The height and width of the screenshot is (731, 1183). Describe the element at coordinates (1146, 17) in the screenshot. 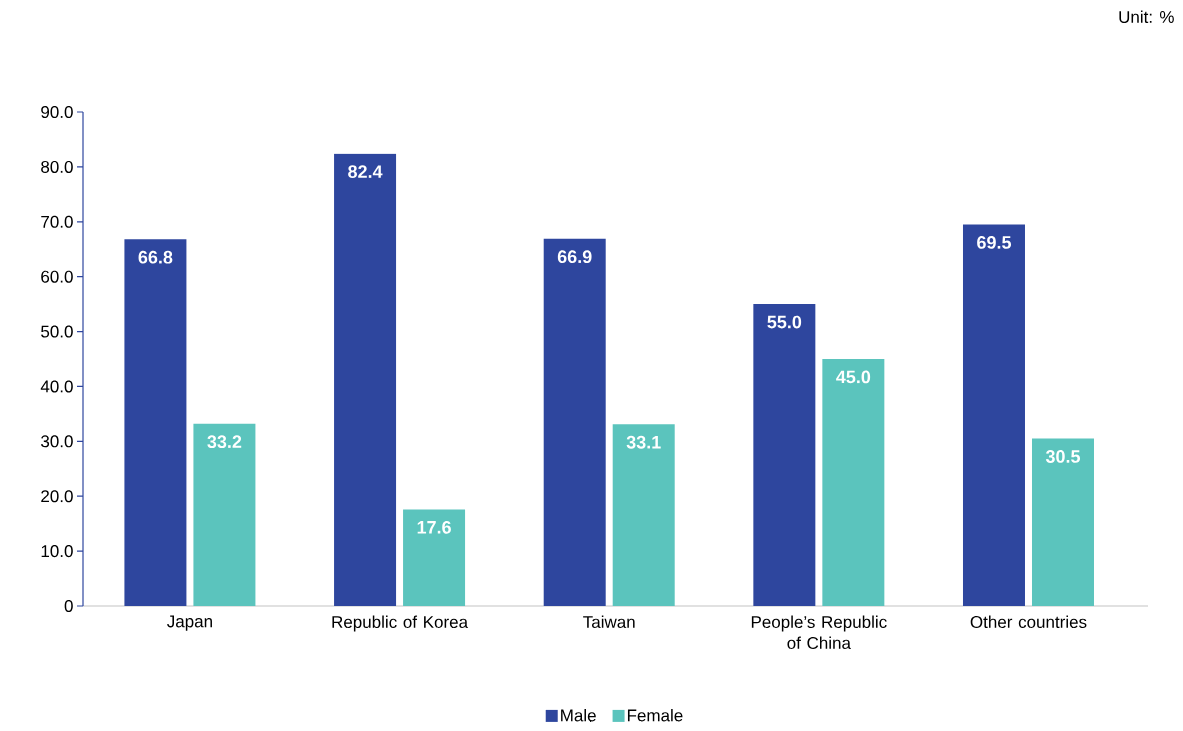

I see `text: Unit: %` at that location.